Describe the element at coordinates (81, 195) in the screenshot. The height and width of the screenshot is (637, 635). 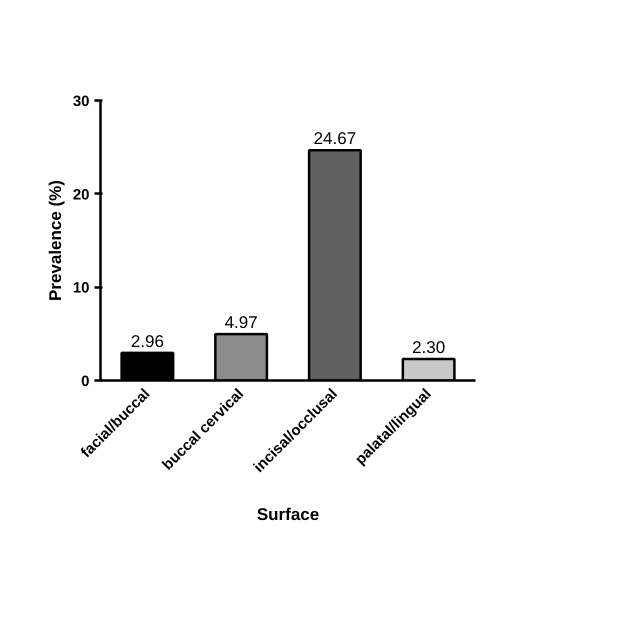
I see `y-tick-label: 20` at that location.